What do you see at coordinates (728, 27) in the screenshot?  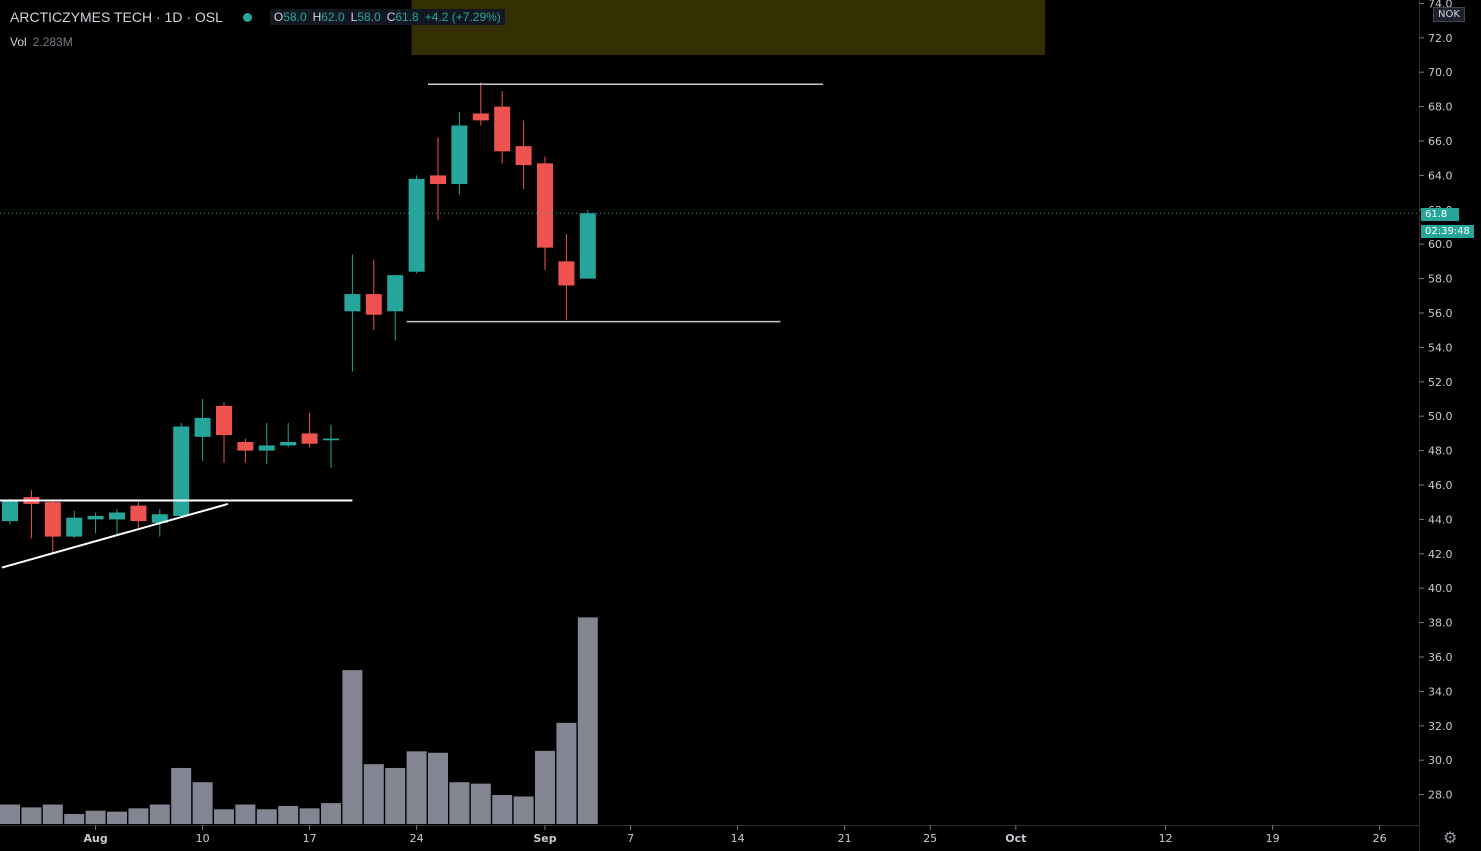 I see `zone-rectangle` at bounding box center [728, 27].